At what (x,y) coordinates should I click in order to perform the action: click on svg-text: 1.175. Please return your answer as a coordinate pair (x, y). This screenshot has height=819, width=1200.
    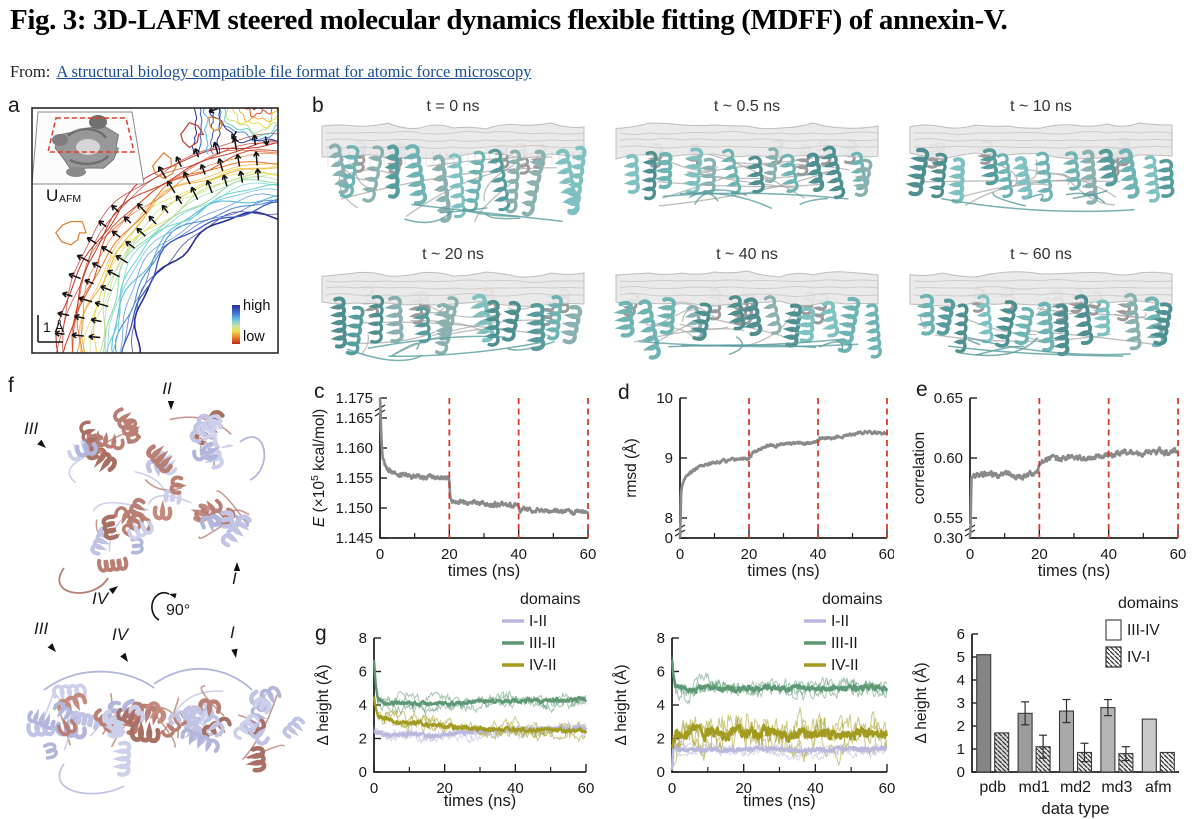
    Looking at the image, I should click on (354, 398).